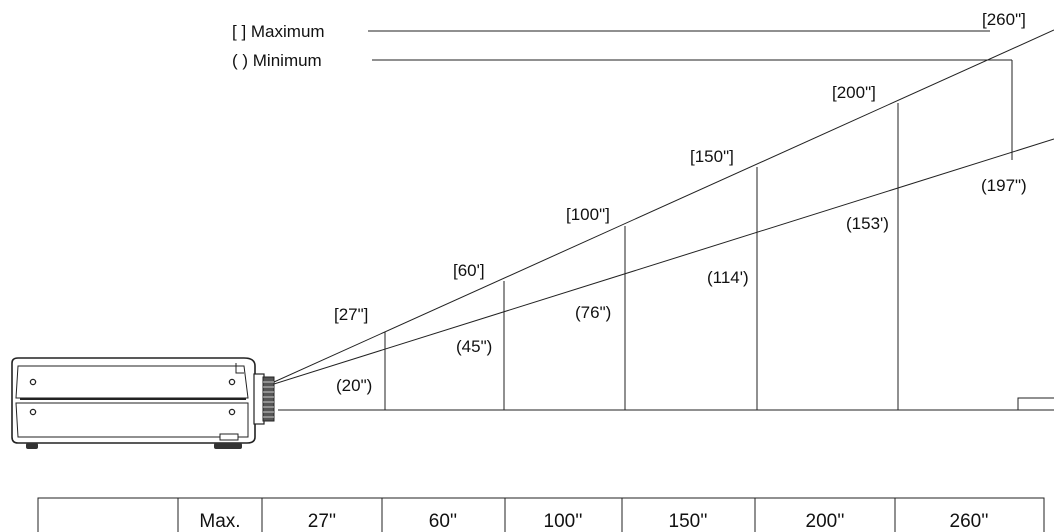 This screenshot has width=1054, height=532. I want to click on min-label-5: (153'), so click(867, 223).